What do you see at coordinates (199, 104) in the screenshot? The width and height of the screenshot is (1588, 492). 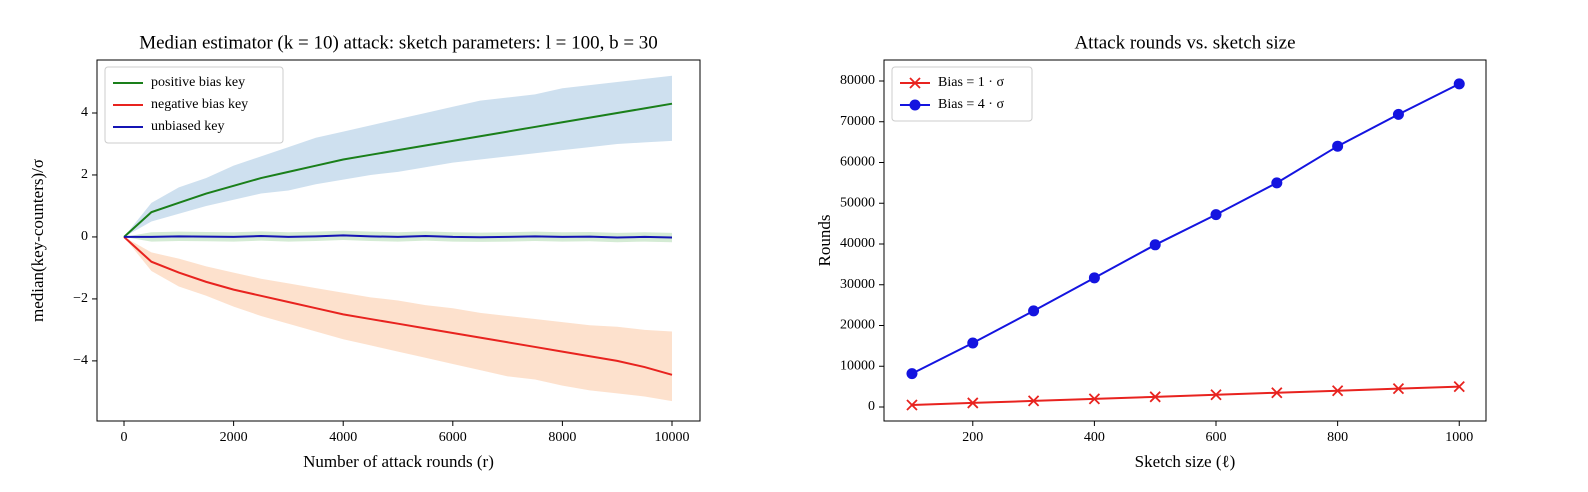 I see `legend-label: negative bias key` at bounding box center [199, 104].